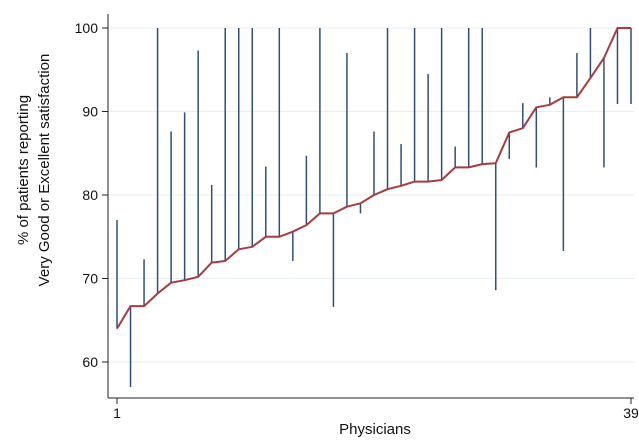 This screenshot has width=639, height=444. Describe the element at coordinates (631, 413) in the screenshot. I see `x-tick-label-39: 39` at that location.